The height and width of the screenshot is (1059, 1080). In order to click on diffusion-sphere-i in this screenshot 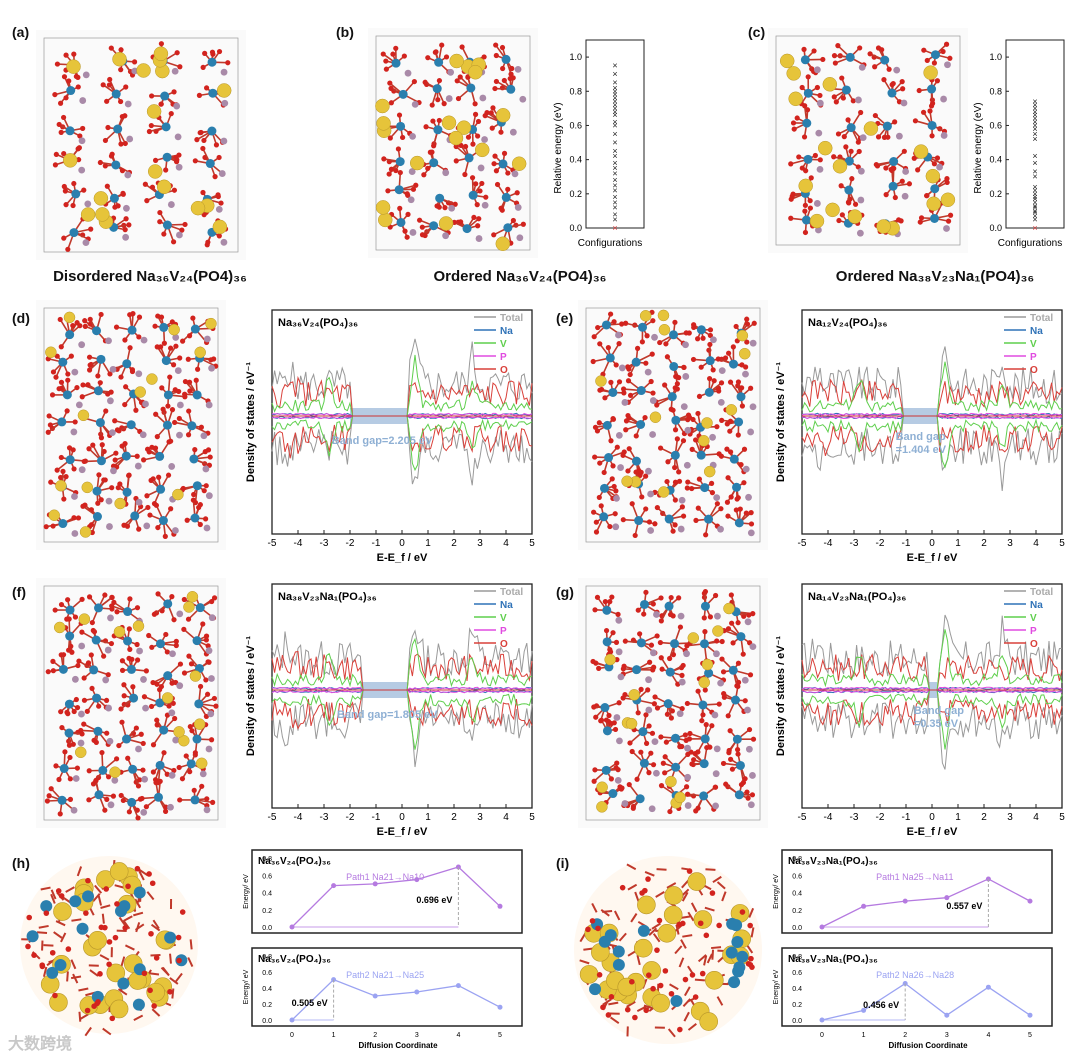, I will do `click(668, 950)`.